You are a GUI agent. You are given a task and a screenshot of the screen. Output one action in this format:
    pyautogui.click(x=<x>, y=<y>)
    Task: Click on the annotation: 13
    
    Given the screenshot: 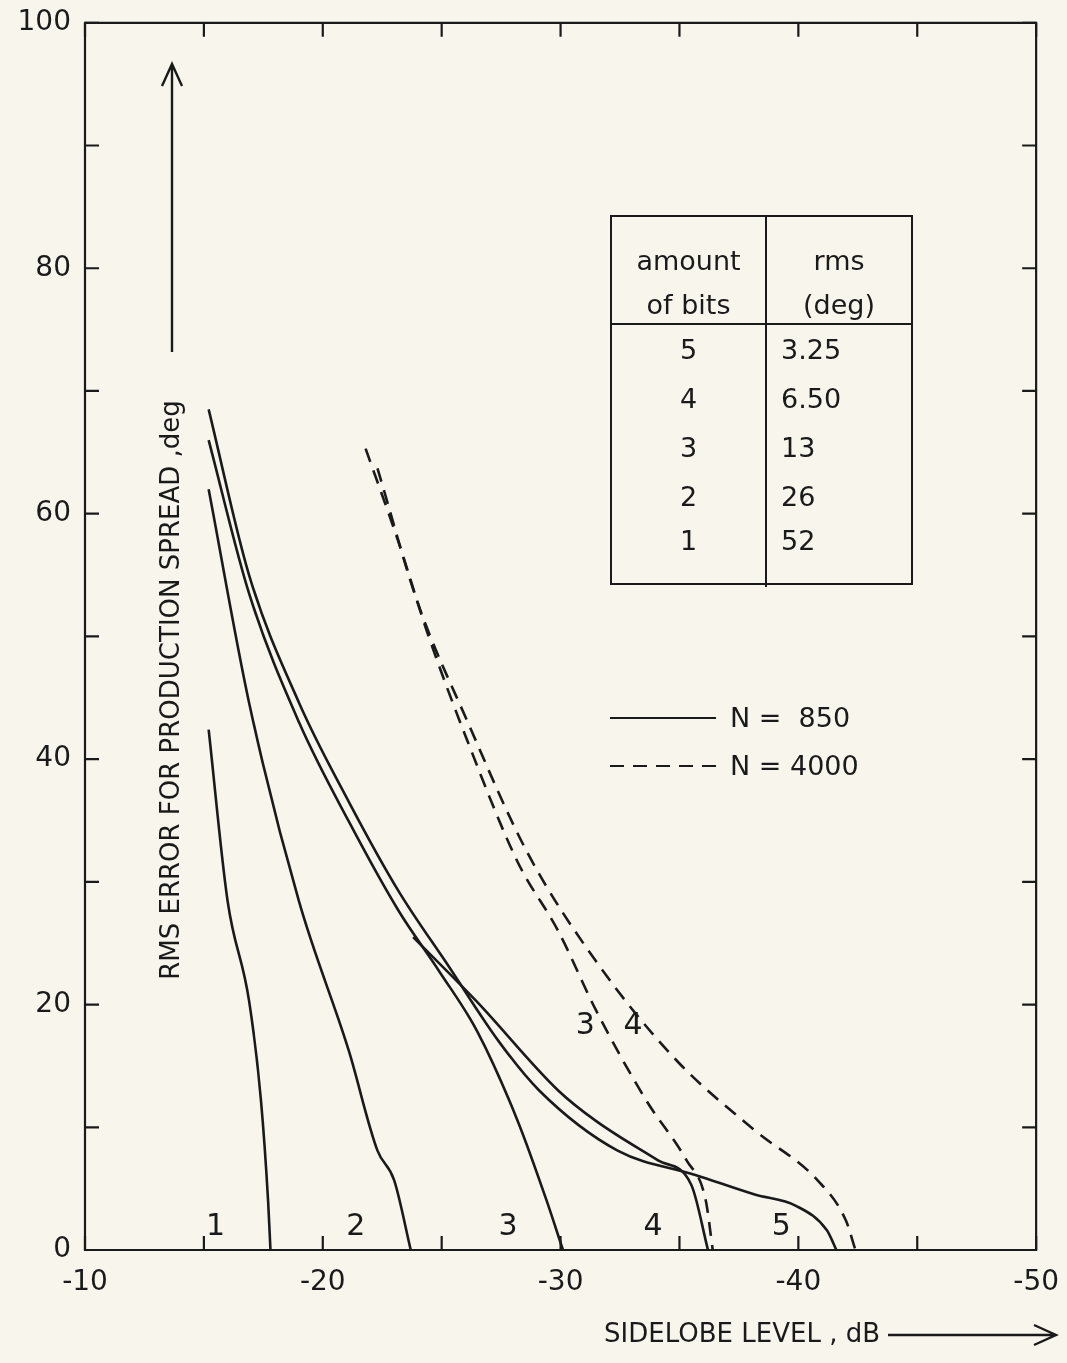 What is the action you would take?
    pyautogui.click(x=798, y=448)
    